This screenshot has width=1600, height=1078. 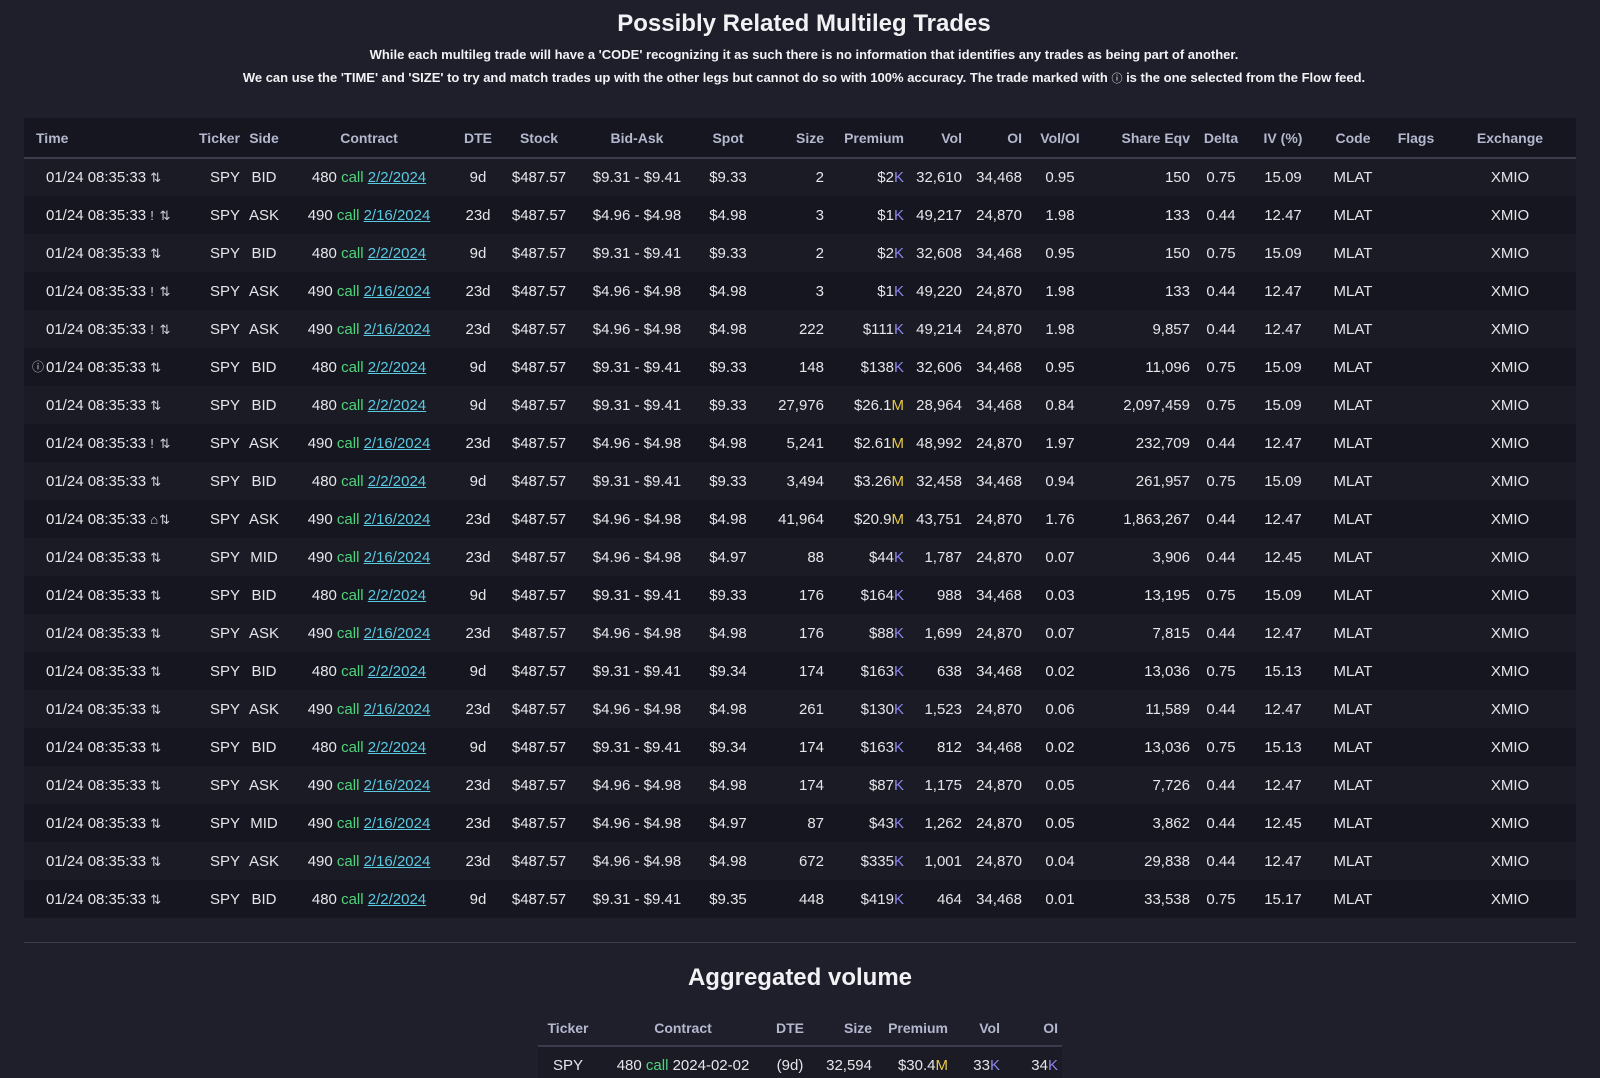 What do you see at coordinates (868, 138) in the screenshot?
I see `col-premium: Premium` at bounding box center [868, 138].